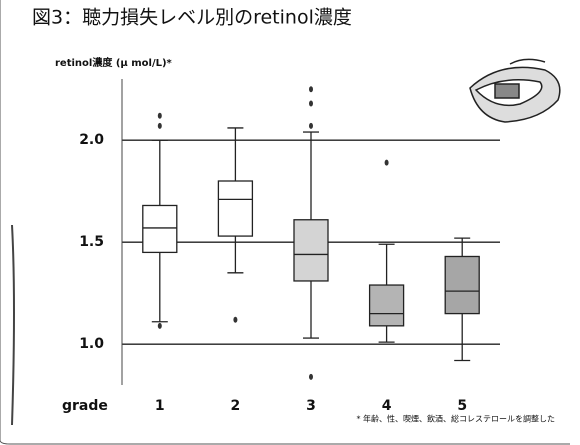 The width and height of the screenshot is (580, 445). Describe the element at coordinates (91, 242) in the screenshot. I see `y-tick-label: 1.5` at that location.